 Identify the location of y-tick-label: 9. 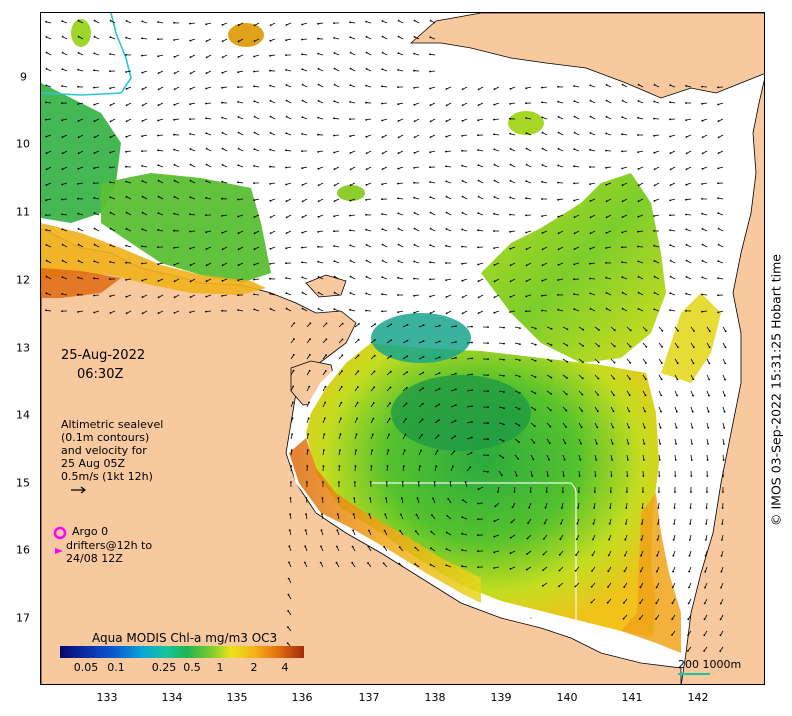
(23, 77).